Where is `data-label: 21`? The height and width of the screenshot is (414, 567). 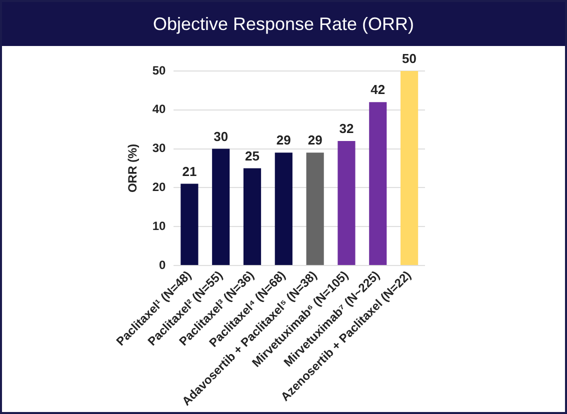
data-label: 21 is located at coordinates (189, 171).